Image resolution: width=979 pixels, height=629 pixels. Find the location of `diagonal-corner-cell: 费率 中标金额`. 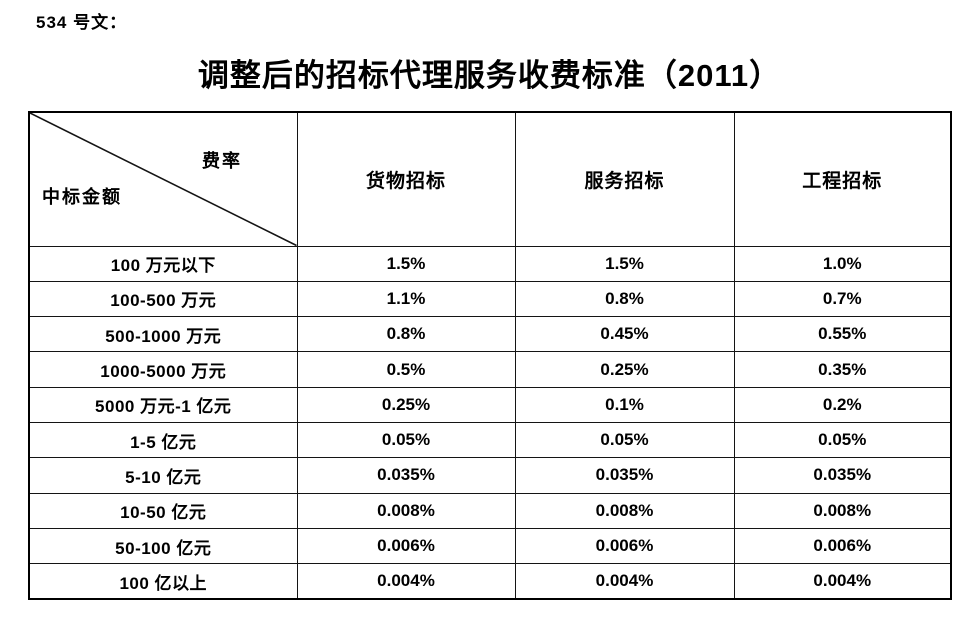

diagonal-corner-cell: 费率 中标金额 is located at coordinates (163, 179).